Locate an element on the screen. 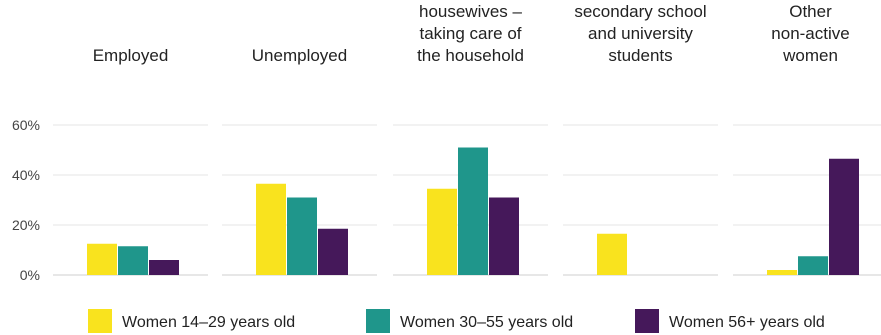 Image resolution: width=881 pixels, height=335 pixels. y-tick-label: 0% is located at coordinates (30, 275).